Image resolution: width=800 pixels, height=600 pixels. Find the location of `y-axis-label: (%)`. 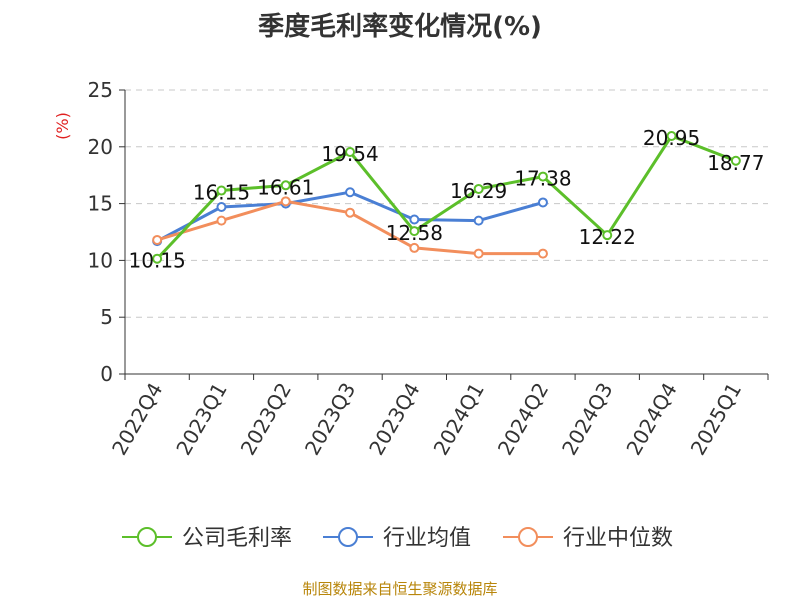

y-axis-label: (%) is located at coordinates (62, 126).